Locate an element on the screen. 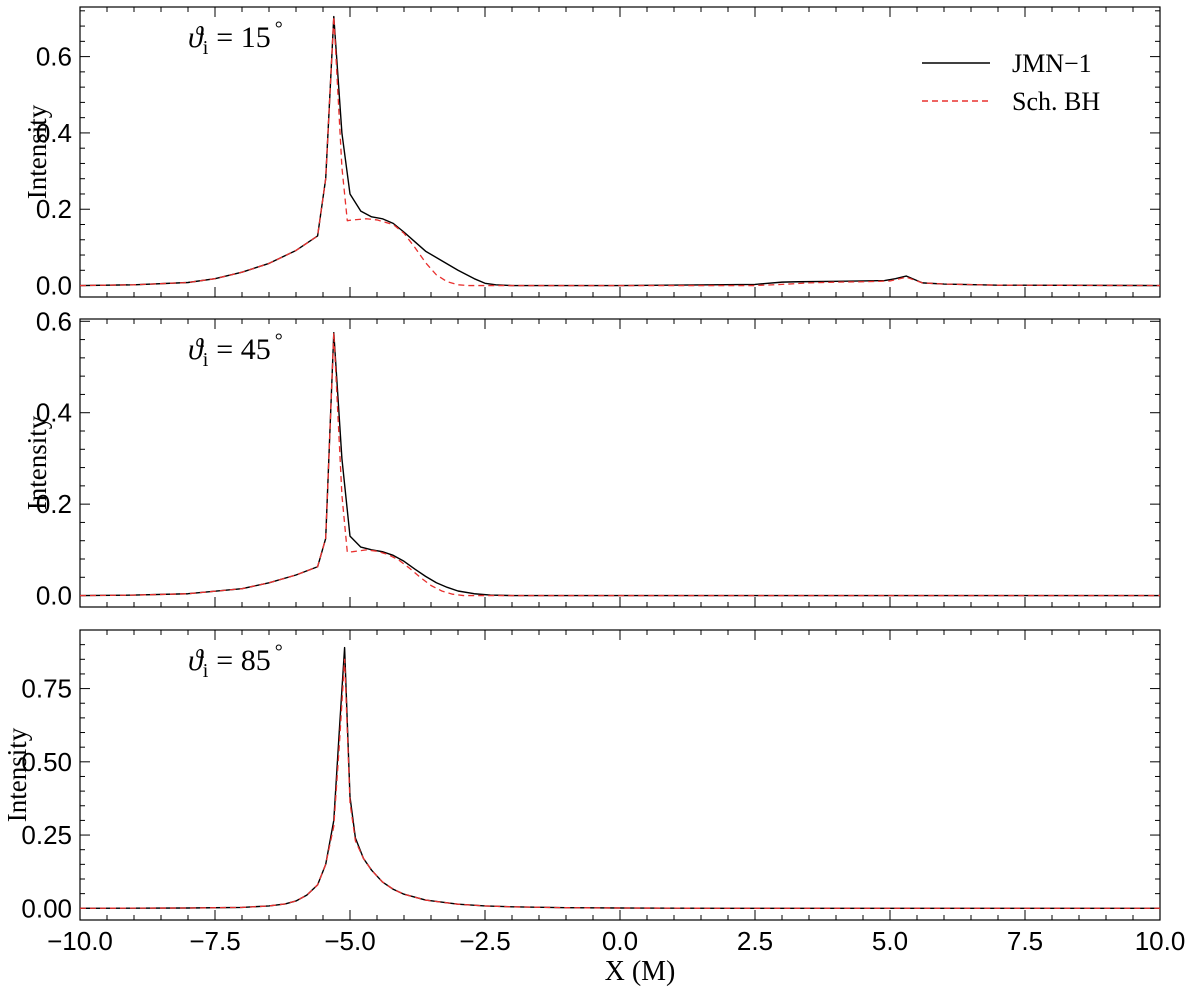 The image size is (1200, 997). annotation-value: = 45 is located at coordinates (243, 349).